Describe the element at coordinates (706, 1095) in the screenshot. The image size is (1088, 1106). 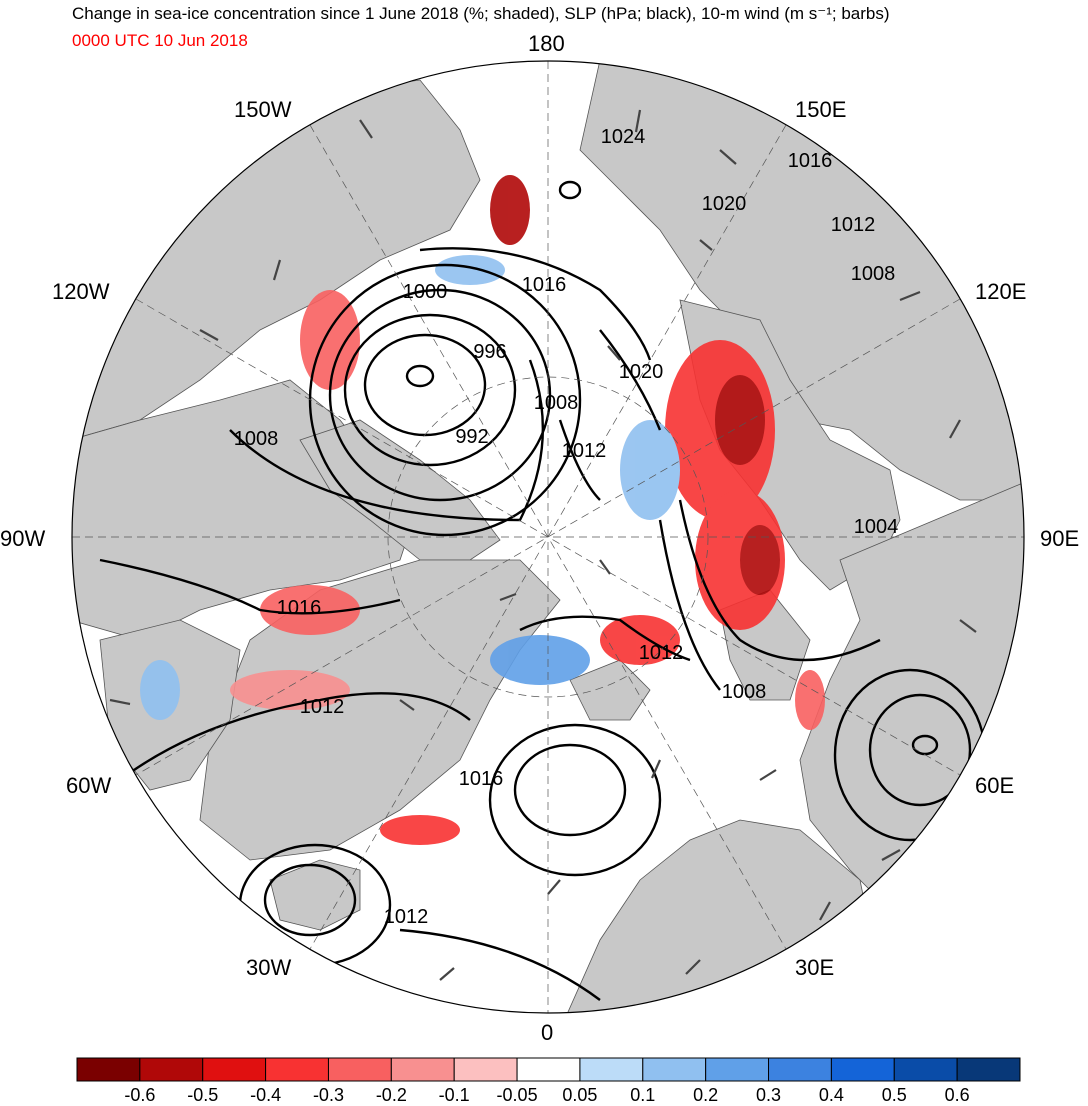
I see `colorbar-tick-label: 0.2` at that location.